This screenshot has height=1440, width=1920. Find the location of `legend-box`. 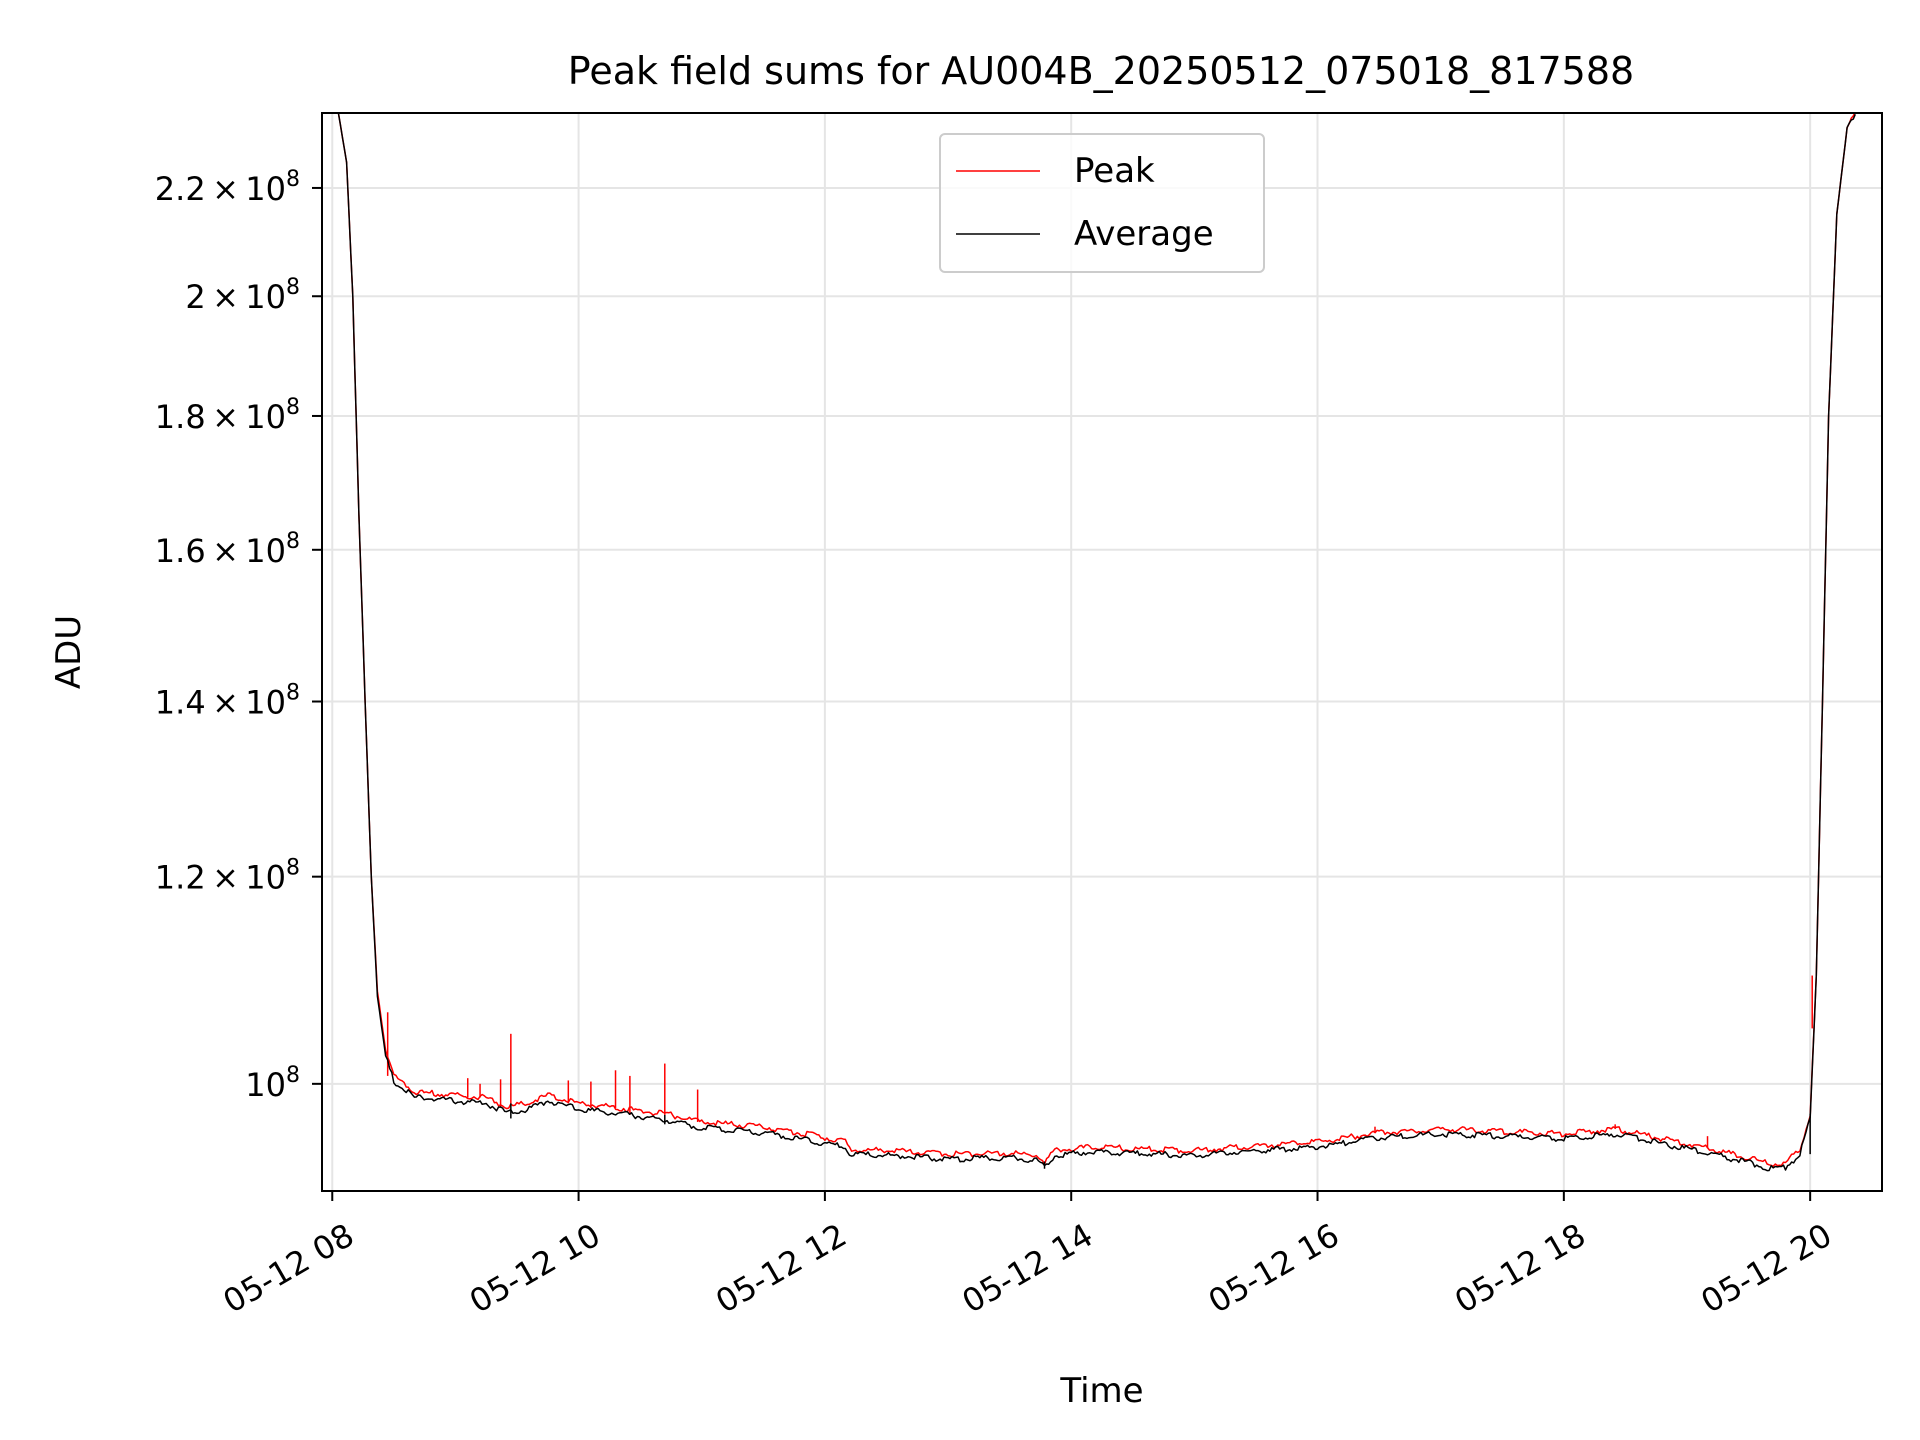

legend-box is located at coordinates (1102, 203).